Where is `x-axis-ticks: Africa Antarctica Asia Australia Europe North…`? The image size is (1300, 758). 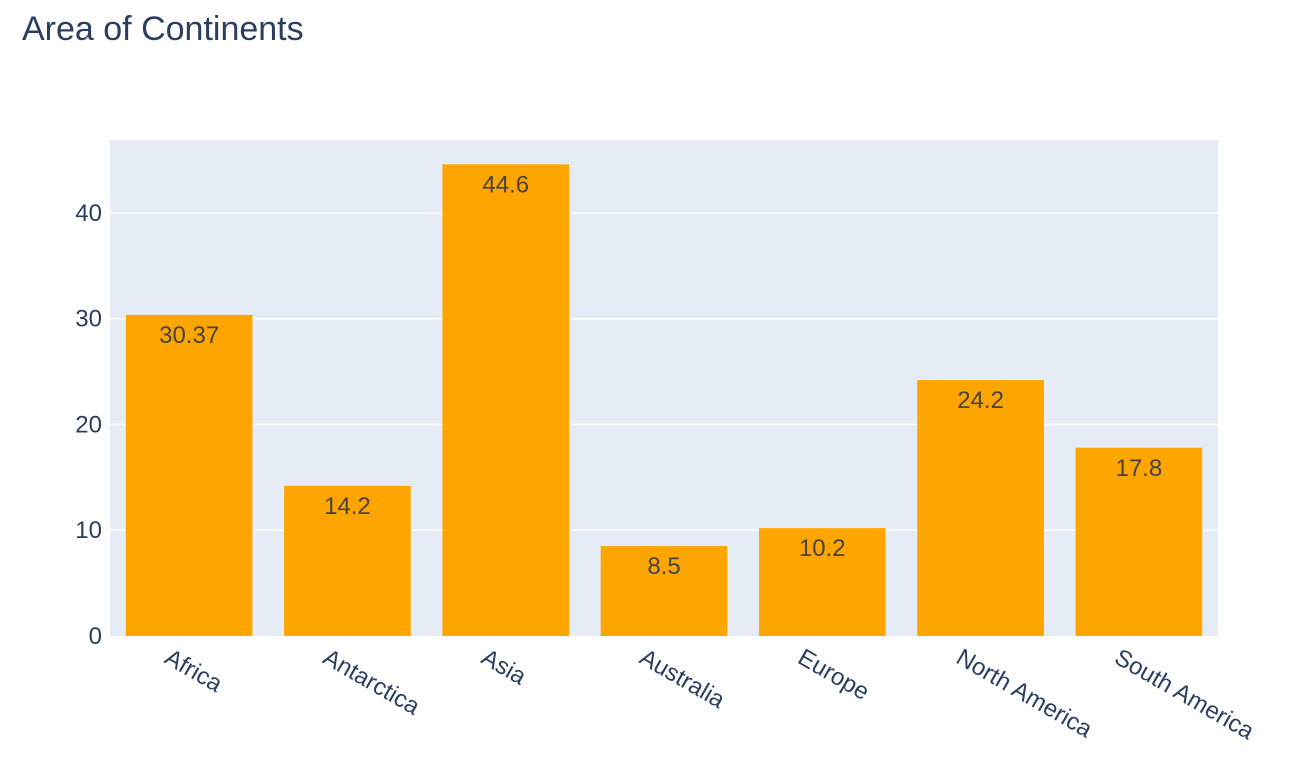
x-axis-ticks: Africa Antarctica Asia Australia Europe North… is located at coordinates (709, 695).